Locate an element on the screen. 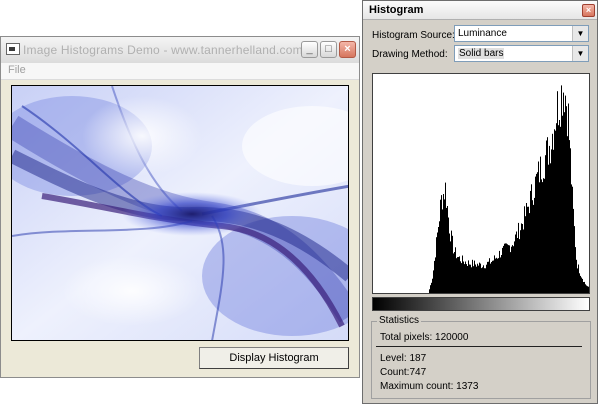 The width and height of the screenshot is (600, 406). histogram-svg is located at coordinates (509, 189).